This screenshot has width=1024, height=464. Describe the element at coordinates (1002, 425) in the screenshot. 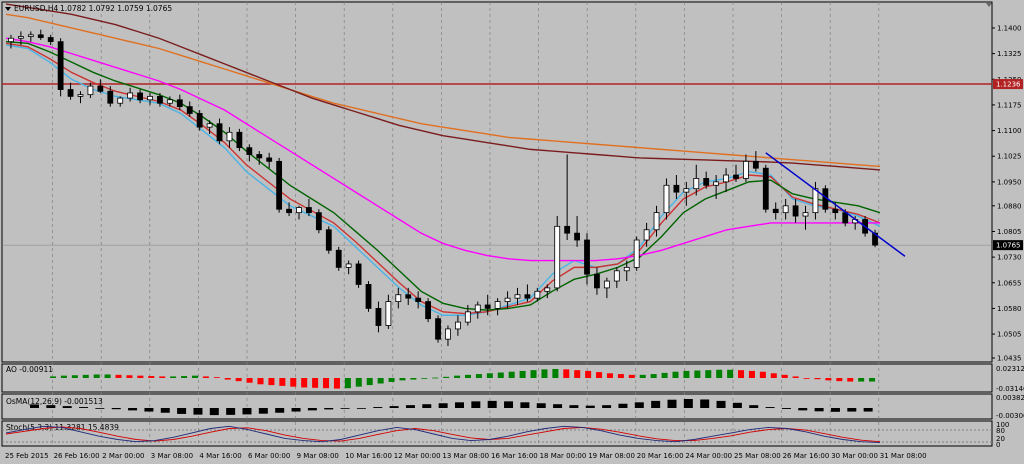

I see `stoch-axis-100: 100` at that location.